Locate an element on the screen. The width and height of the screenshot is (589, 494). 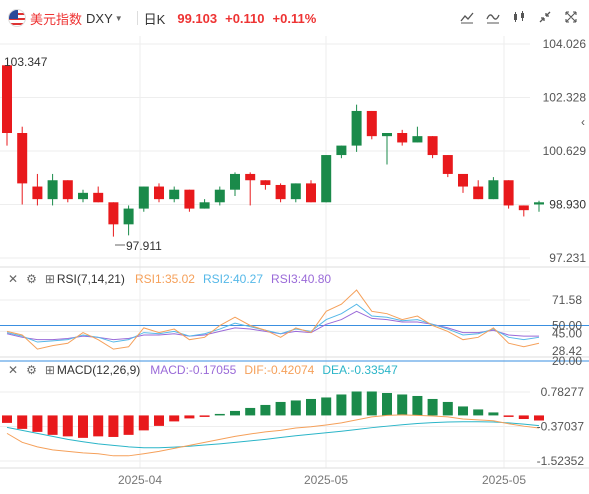
macd-axis-label: -0.37037 is located at coordinates (561, 426).